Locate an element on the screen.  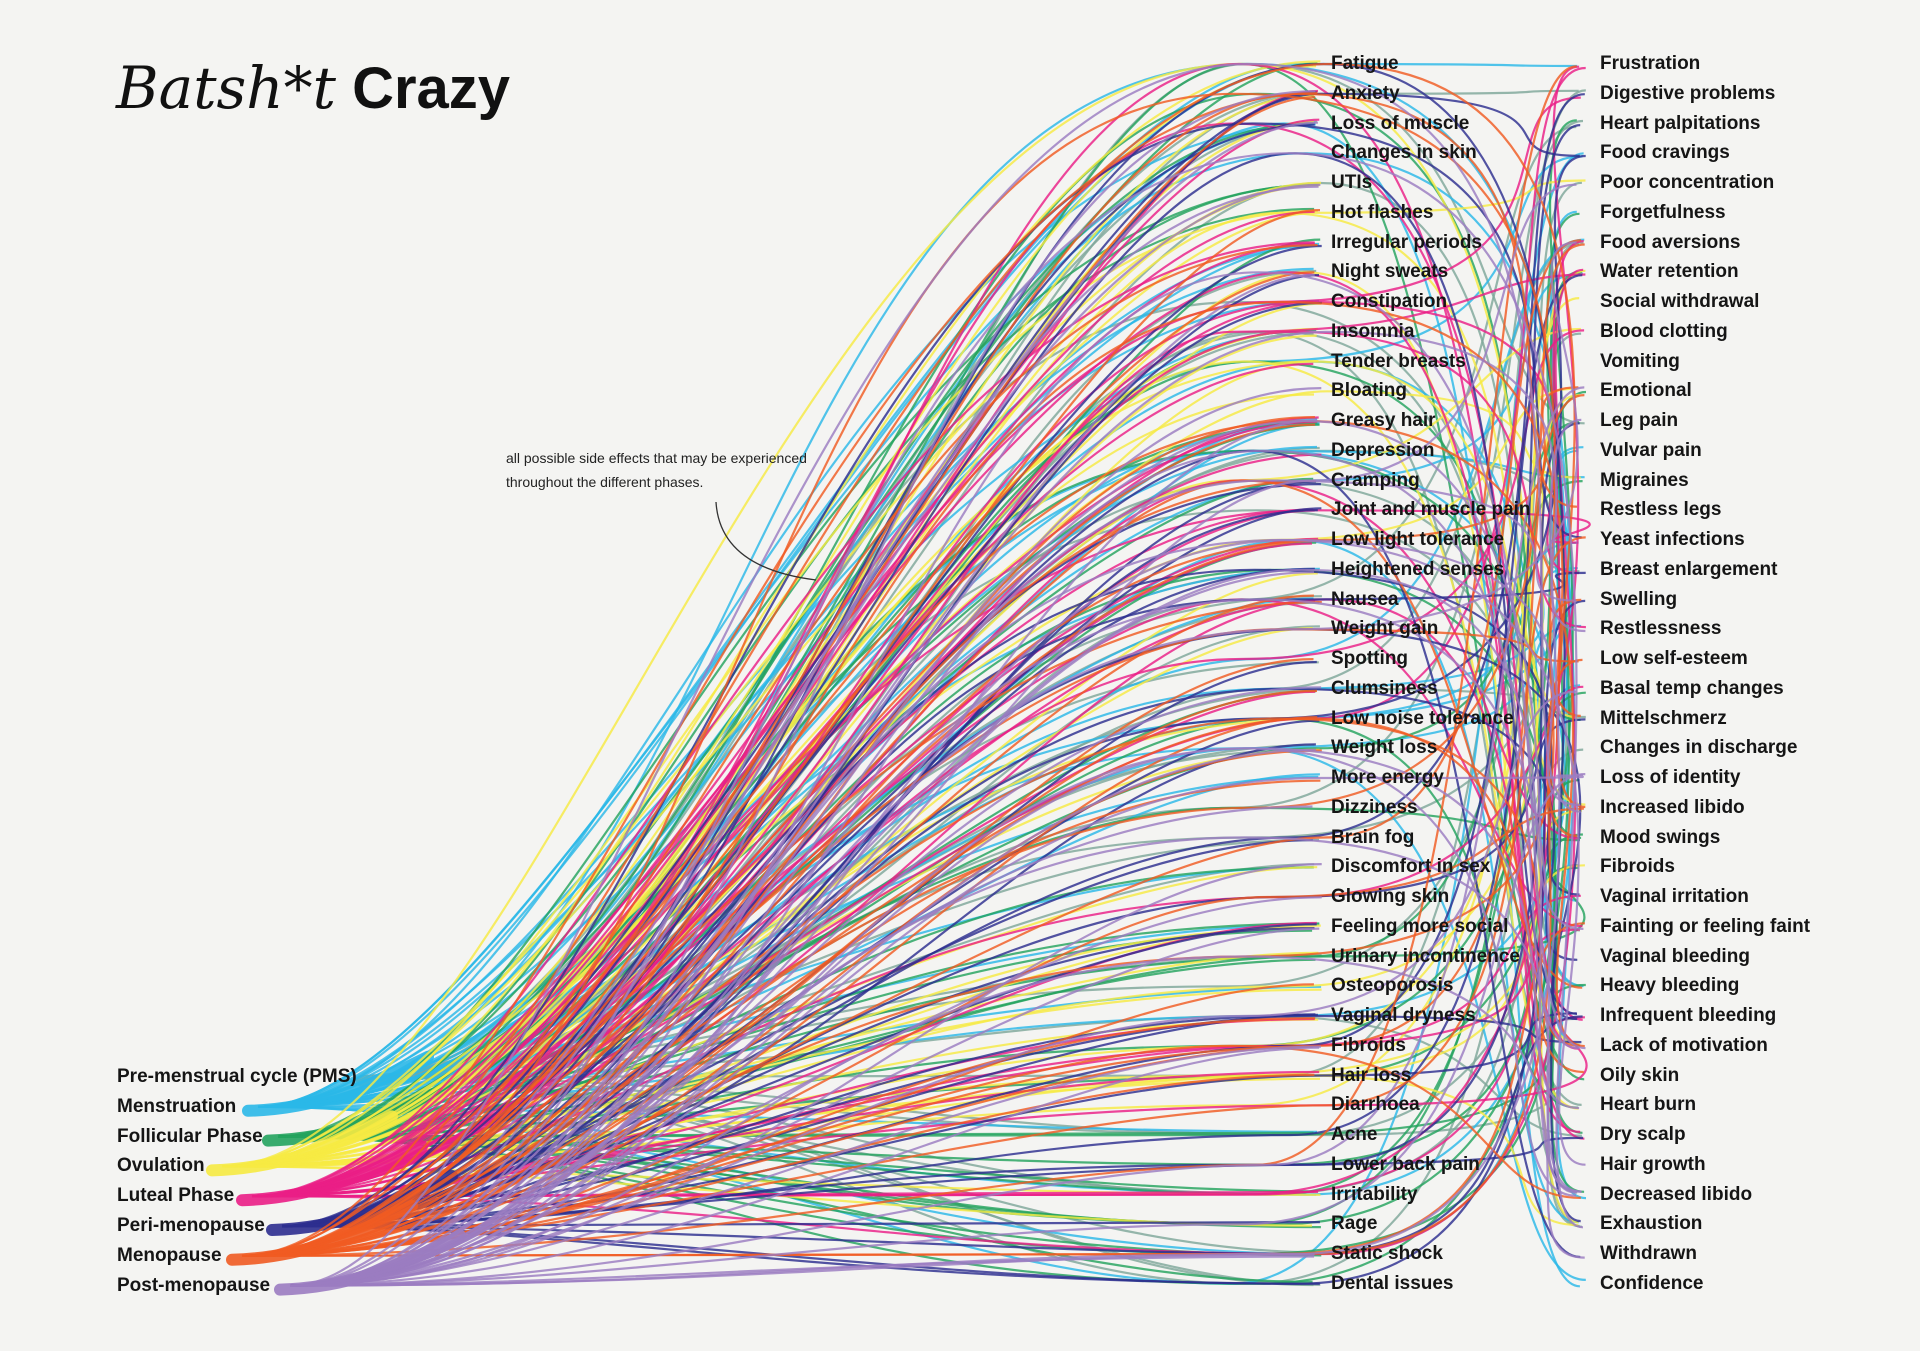
symptom-label: Low light tolerance is located at coordinates (1418, 539).